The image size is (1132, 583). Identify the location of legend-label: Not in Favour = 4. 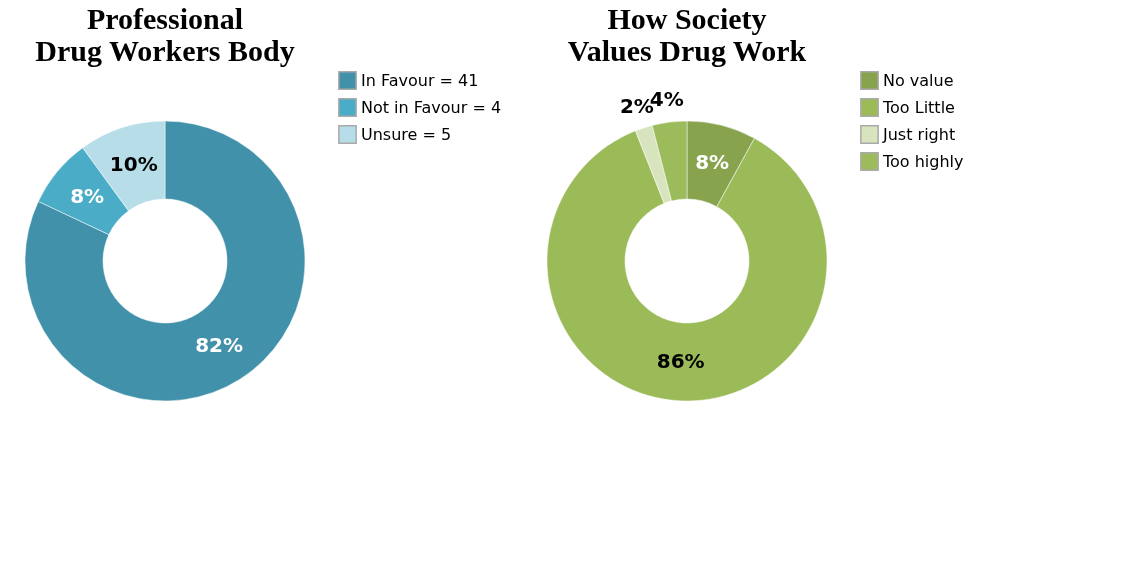
(431, 107).